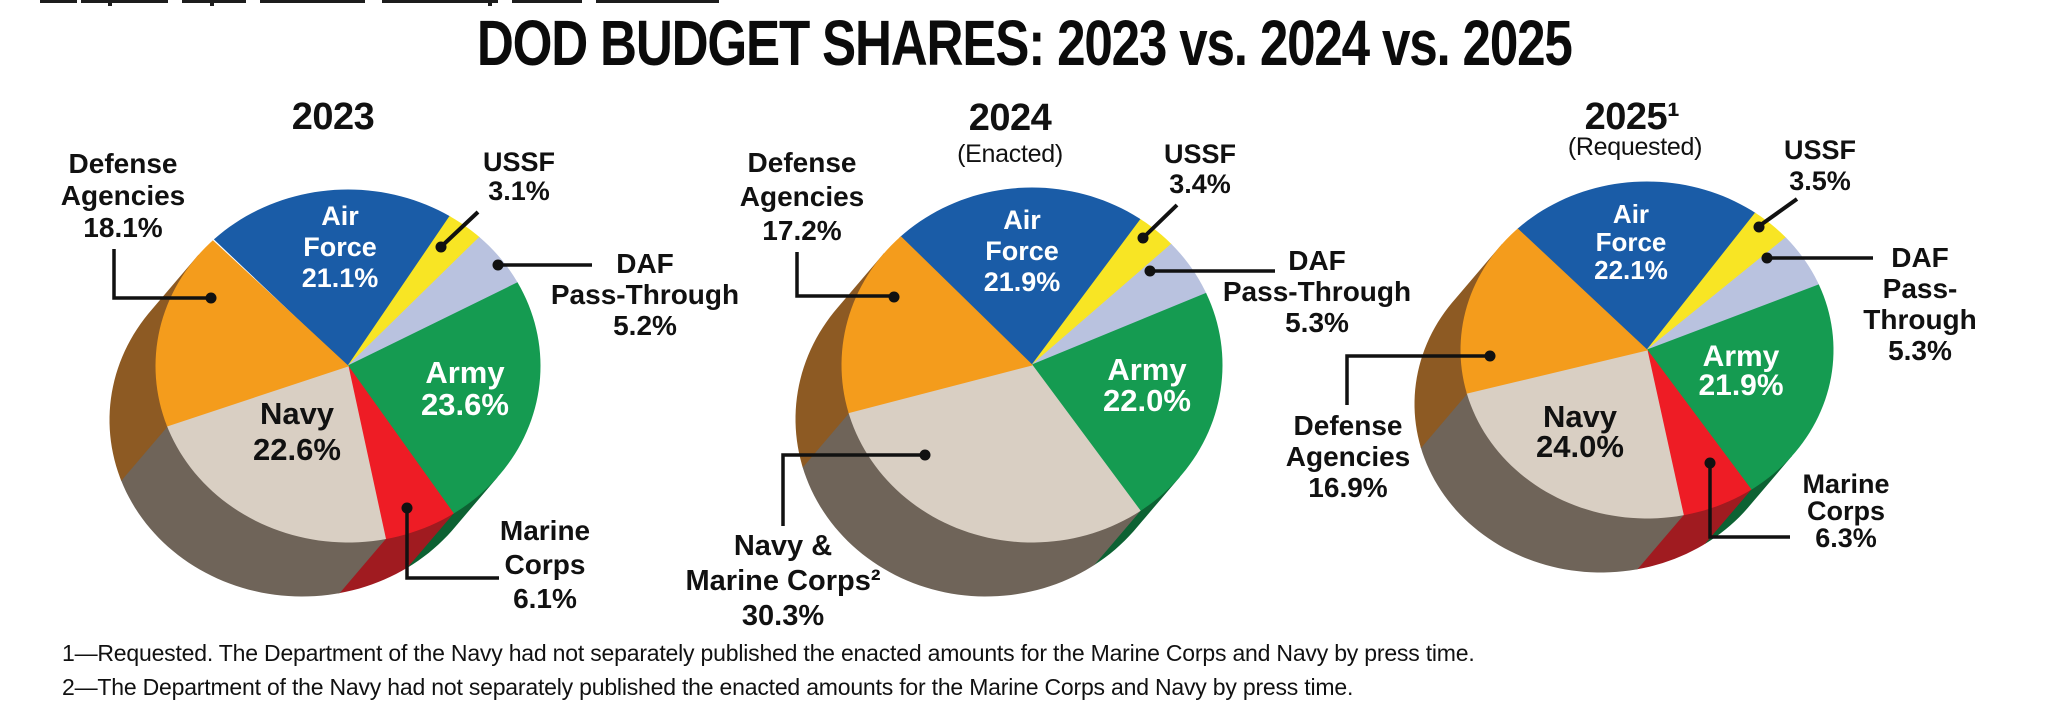 The height and width of the screenshot is (716, 2048). I want to click on leader-line-2023-marine-corps, so click(452, 546).